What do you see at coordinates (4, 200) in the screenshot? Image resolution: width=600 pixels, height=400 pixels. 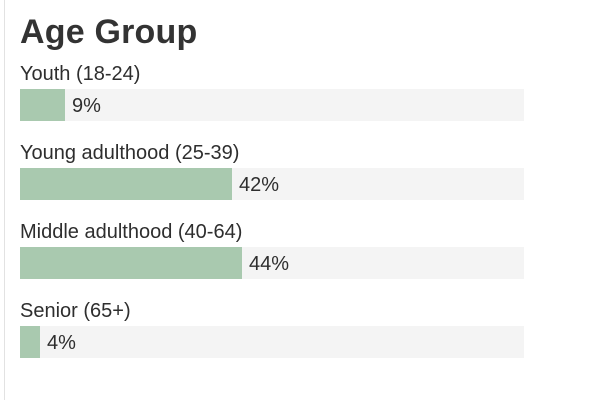 I see `left-divider` at bounding box center [4, 200].